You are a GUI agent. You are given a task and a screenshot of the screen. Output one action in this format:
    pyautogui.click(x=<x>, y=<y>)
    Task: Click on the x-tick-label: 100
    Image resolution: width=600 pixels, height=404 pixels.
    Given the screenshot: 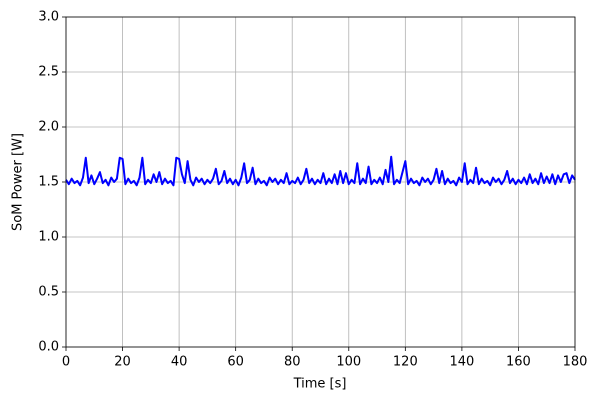 What is the action you would take?
    pyautogui.click(x=348, y=362)
    